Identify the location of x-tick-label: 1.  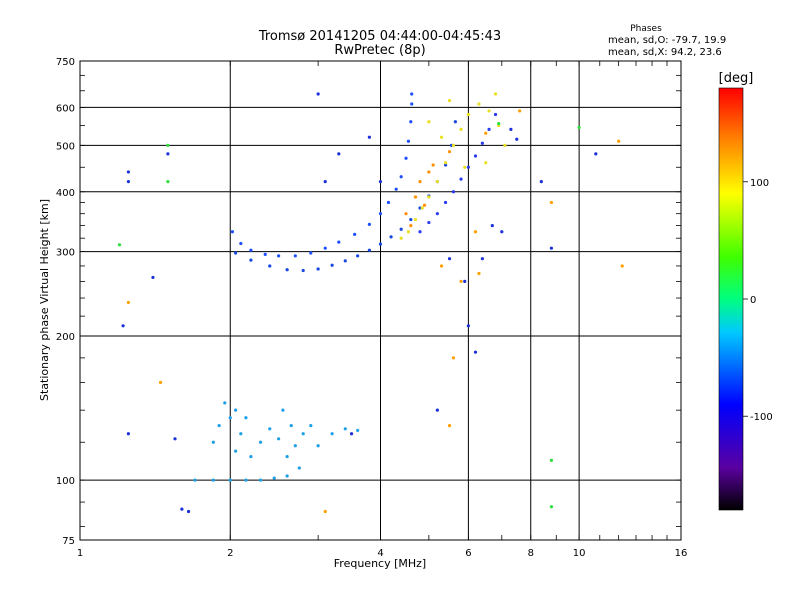
(80, 553).